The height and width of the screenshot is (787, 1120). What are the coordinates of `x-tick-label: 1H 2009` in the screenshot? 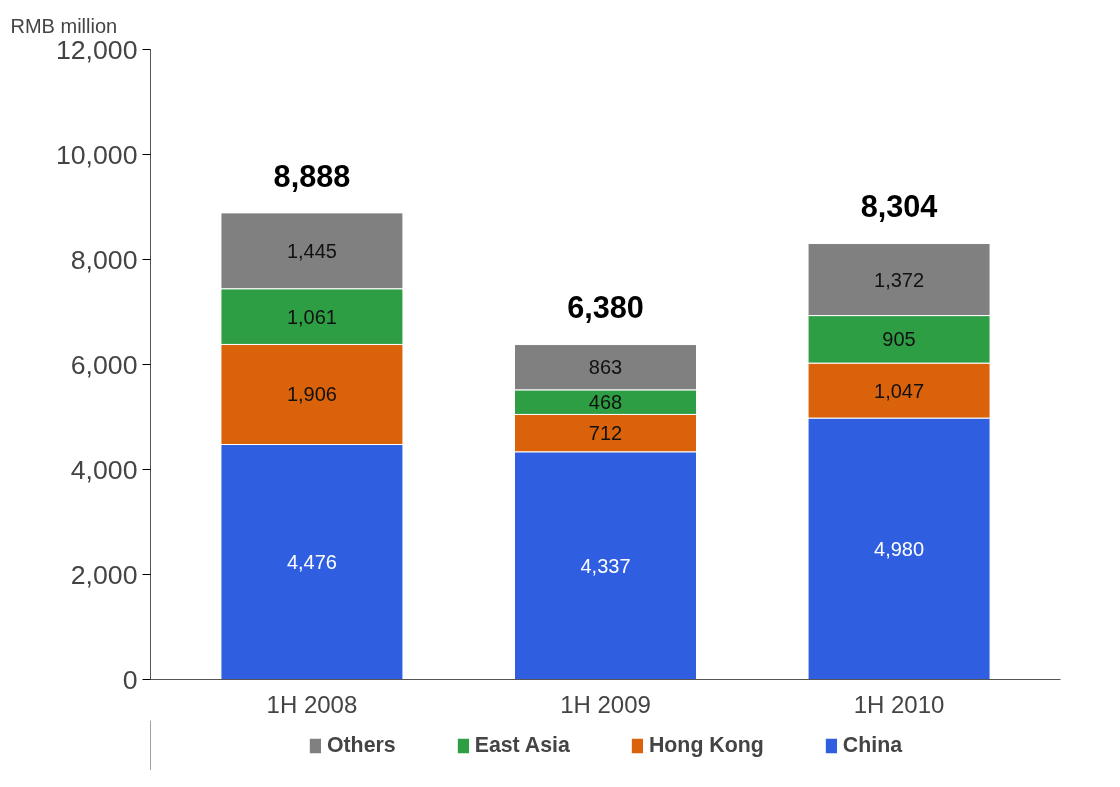 It's located at (605, 704).